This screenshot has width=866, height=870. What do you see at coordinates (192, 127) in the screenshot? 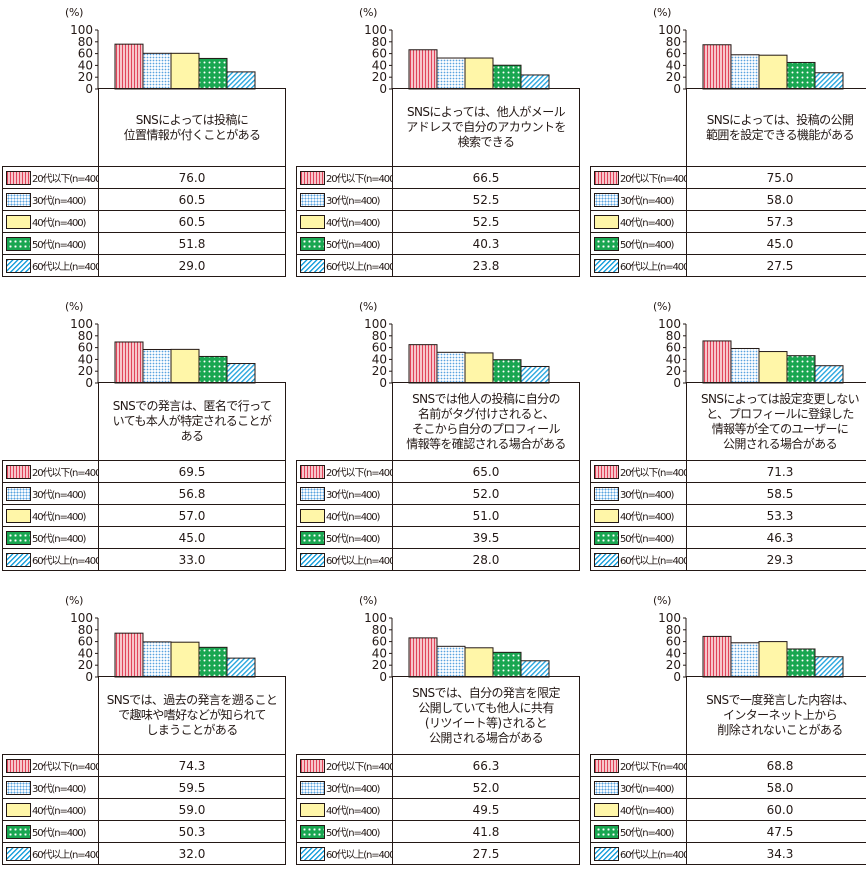
I see `chart-title: SNSによっては投稿に 位置情報が付くことがある` at bounding box center [192, 127].